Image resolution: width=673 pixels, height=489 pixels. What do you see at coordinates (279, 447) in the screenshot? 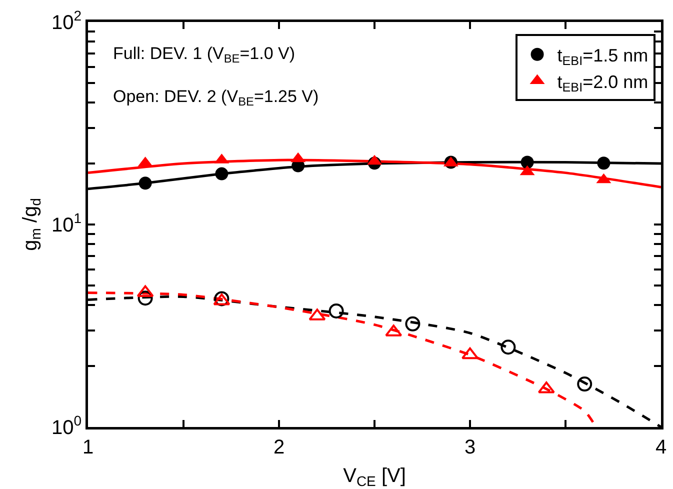
I see `x-tick-label: 2` at bounding box center [279, 447].